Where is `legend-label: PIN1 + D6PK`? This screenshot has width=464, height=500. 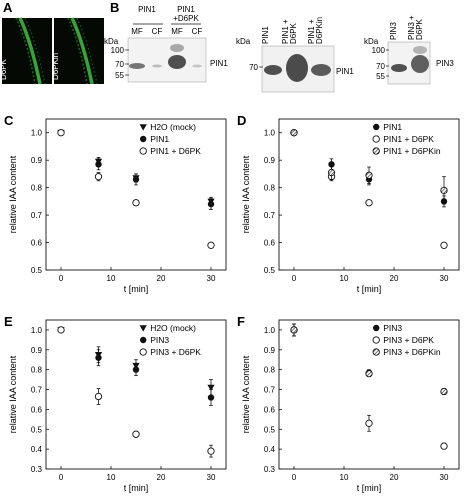
legend-label: PIN1 + D6PK is located at coordinates (175, 151).